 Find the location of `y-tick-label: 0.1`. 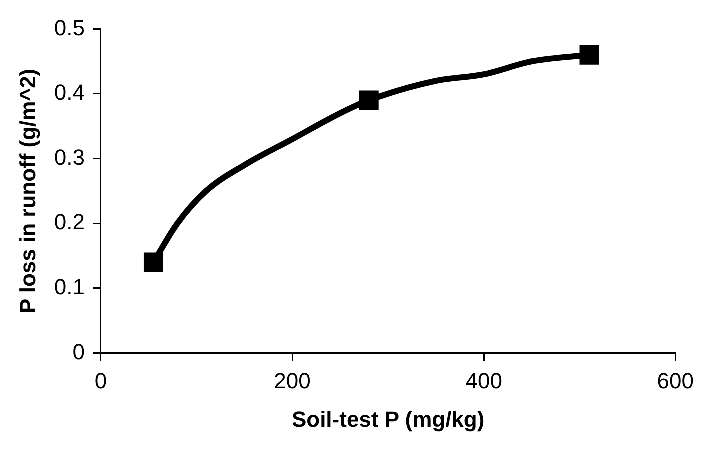

y-tick-label: 0.1 is located at coordinates (69, 287).